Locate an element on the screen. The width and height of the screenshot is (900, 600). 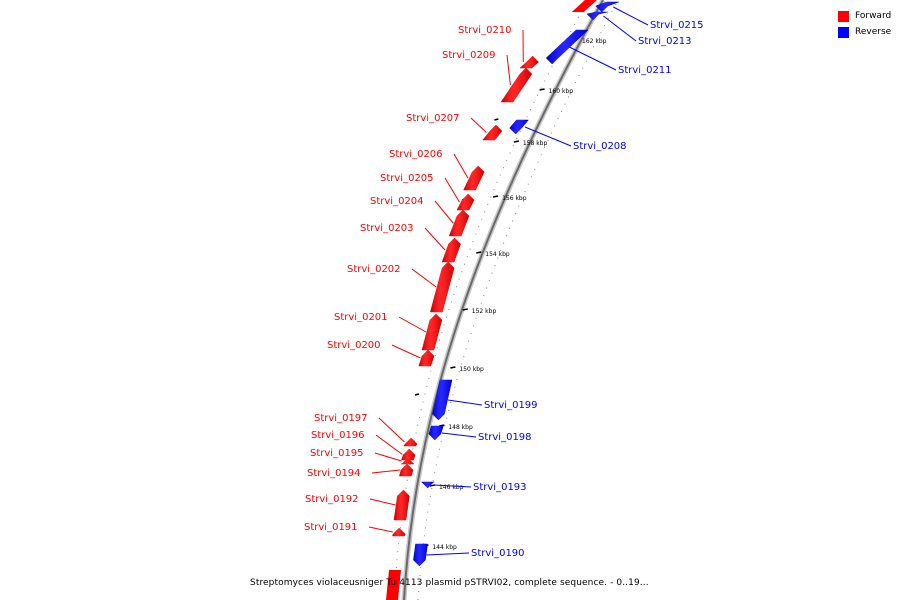
scale-tick-label: 154 kbp is located at coordinates (497, 254).